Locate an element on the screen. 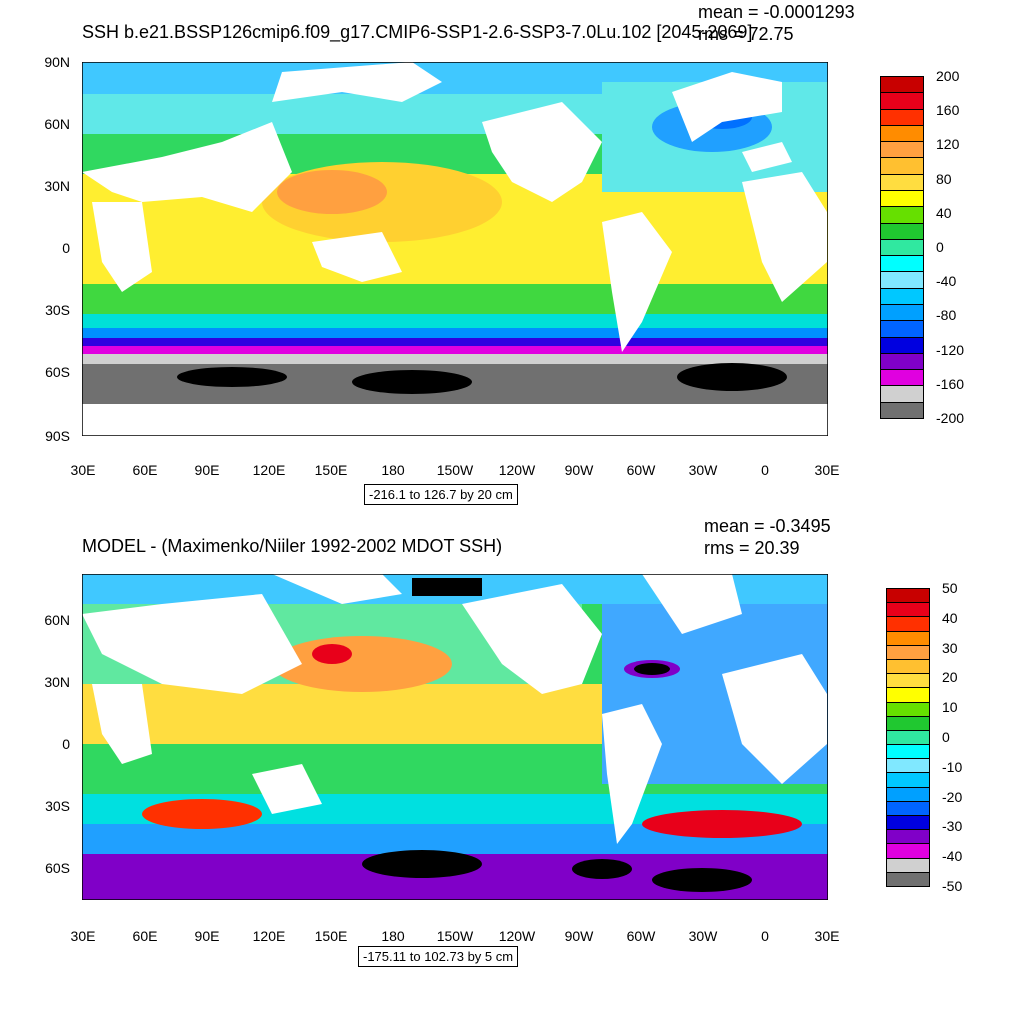  colorbar-label: -50 is located at coordinates (952, 886).